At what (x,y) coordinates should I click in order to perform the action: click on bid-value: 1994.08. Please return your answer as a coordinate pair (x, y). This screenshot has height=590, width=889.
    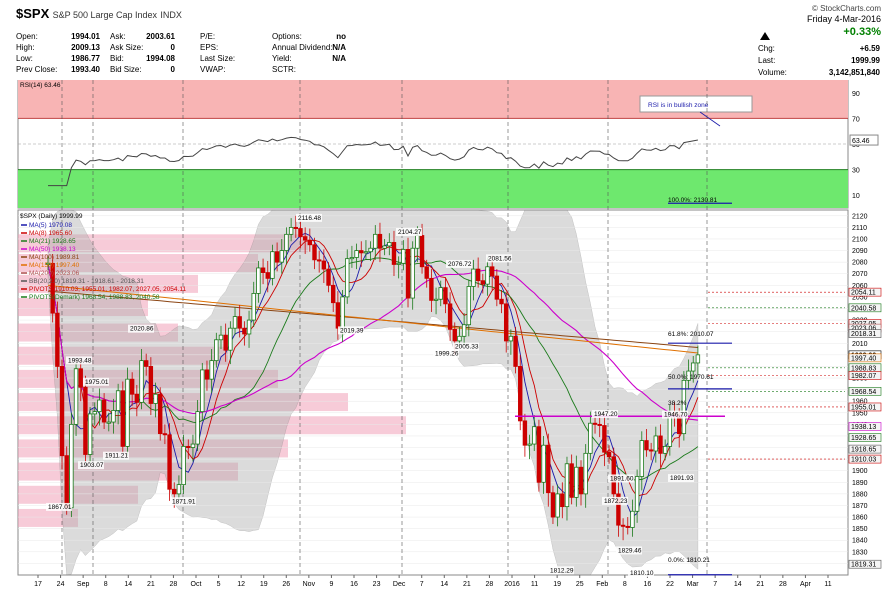
    Looking at the image, I should click on (160, 58).